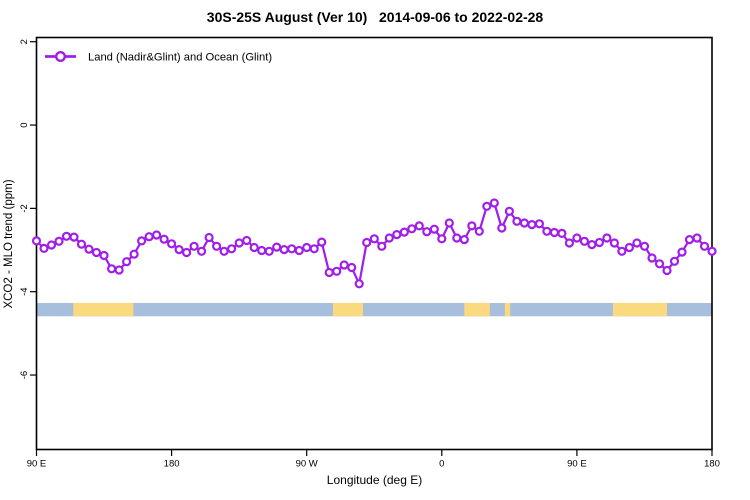  I want to click on x-tick-label: 90 W, so click(307, 464).